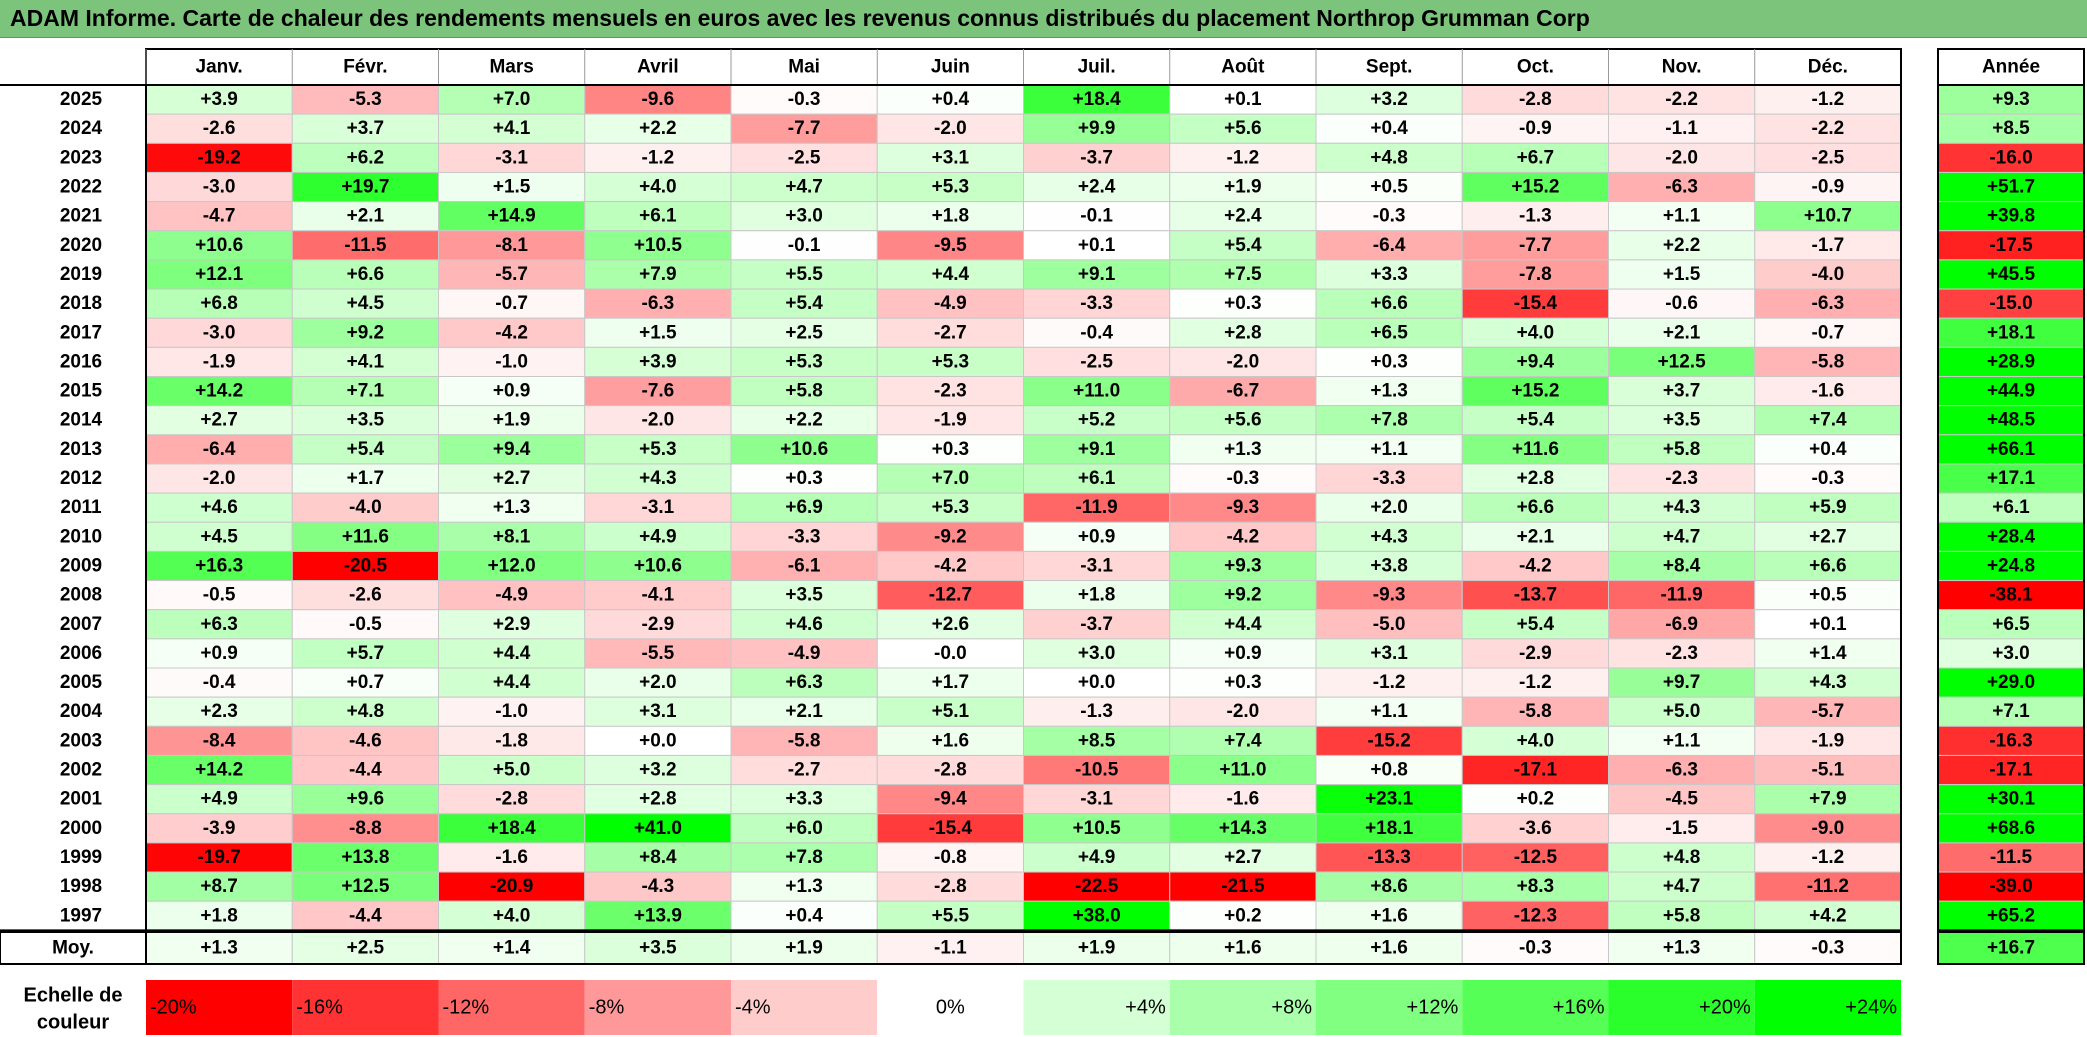 The width and height of the screenshot is (2087, 1037). I want to click on cell-value: +6.2, so click(366, 157).